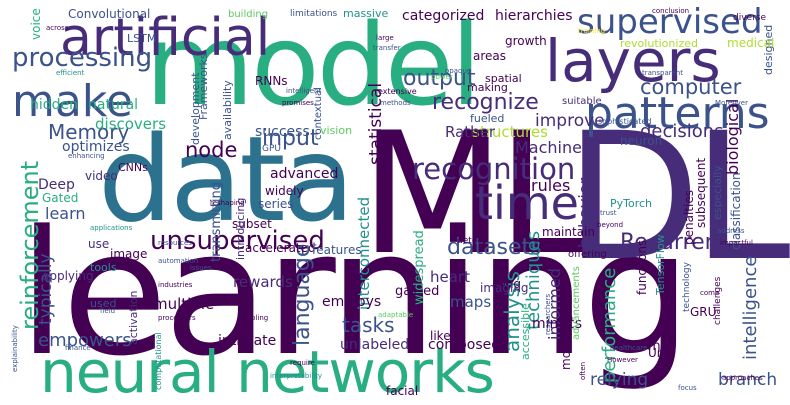 This screenshot has height=405, width=790. Describe the element at coordinates (619, 380) in the screenshot. I see `word-relying: relying` at that location.